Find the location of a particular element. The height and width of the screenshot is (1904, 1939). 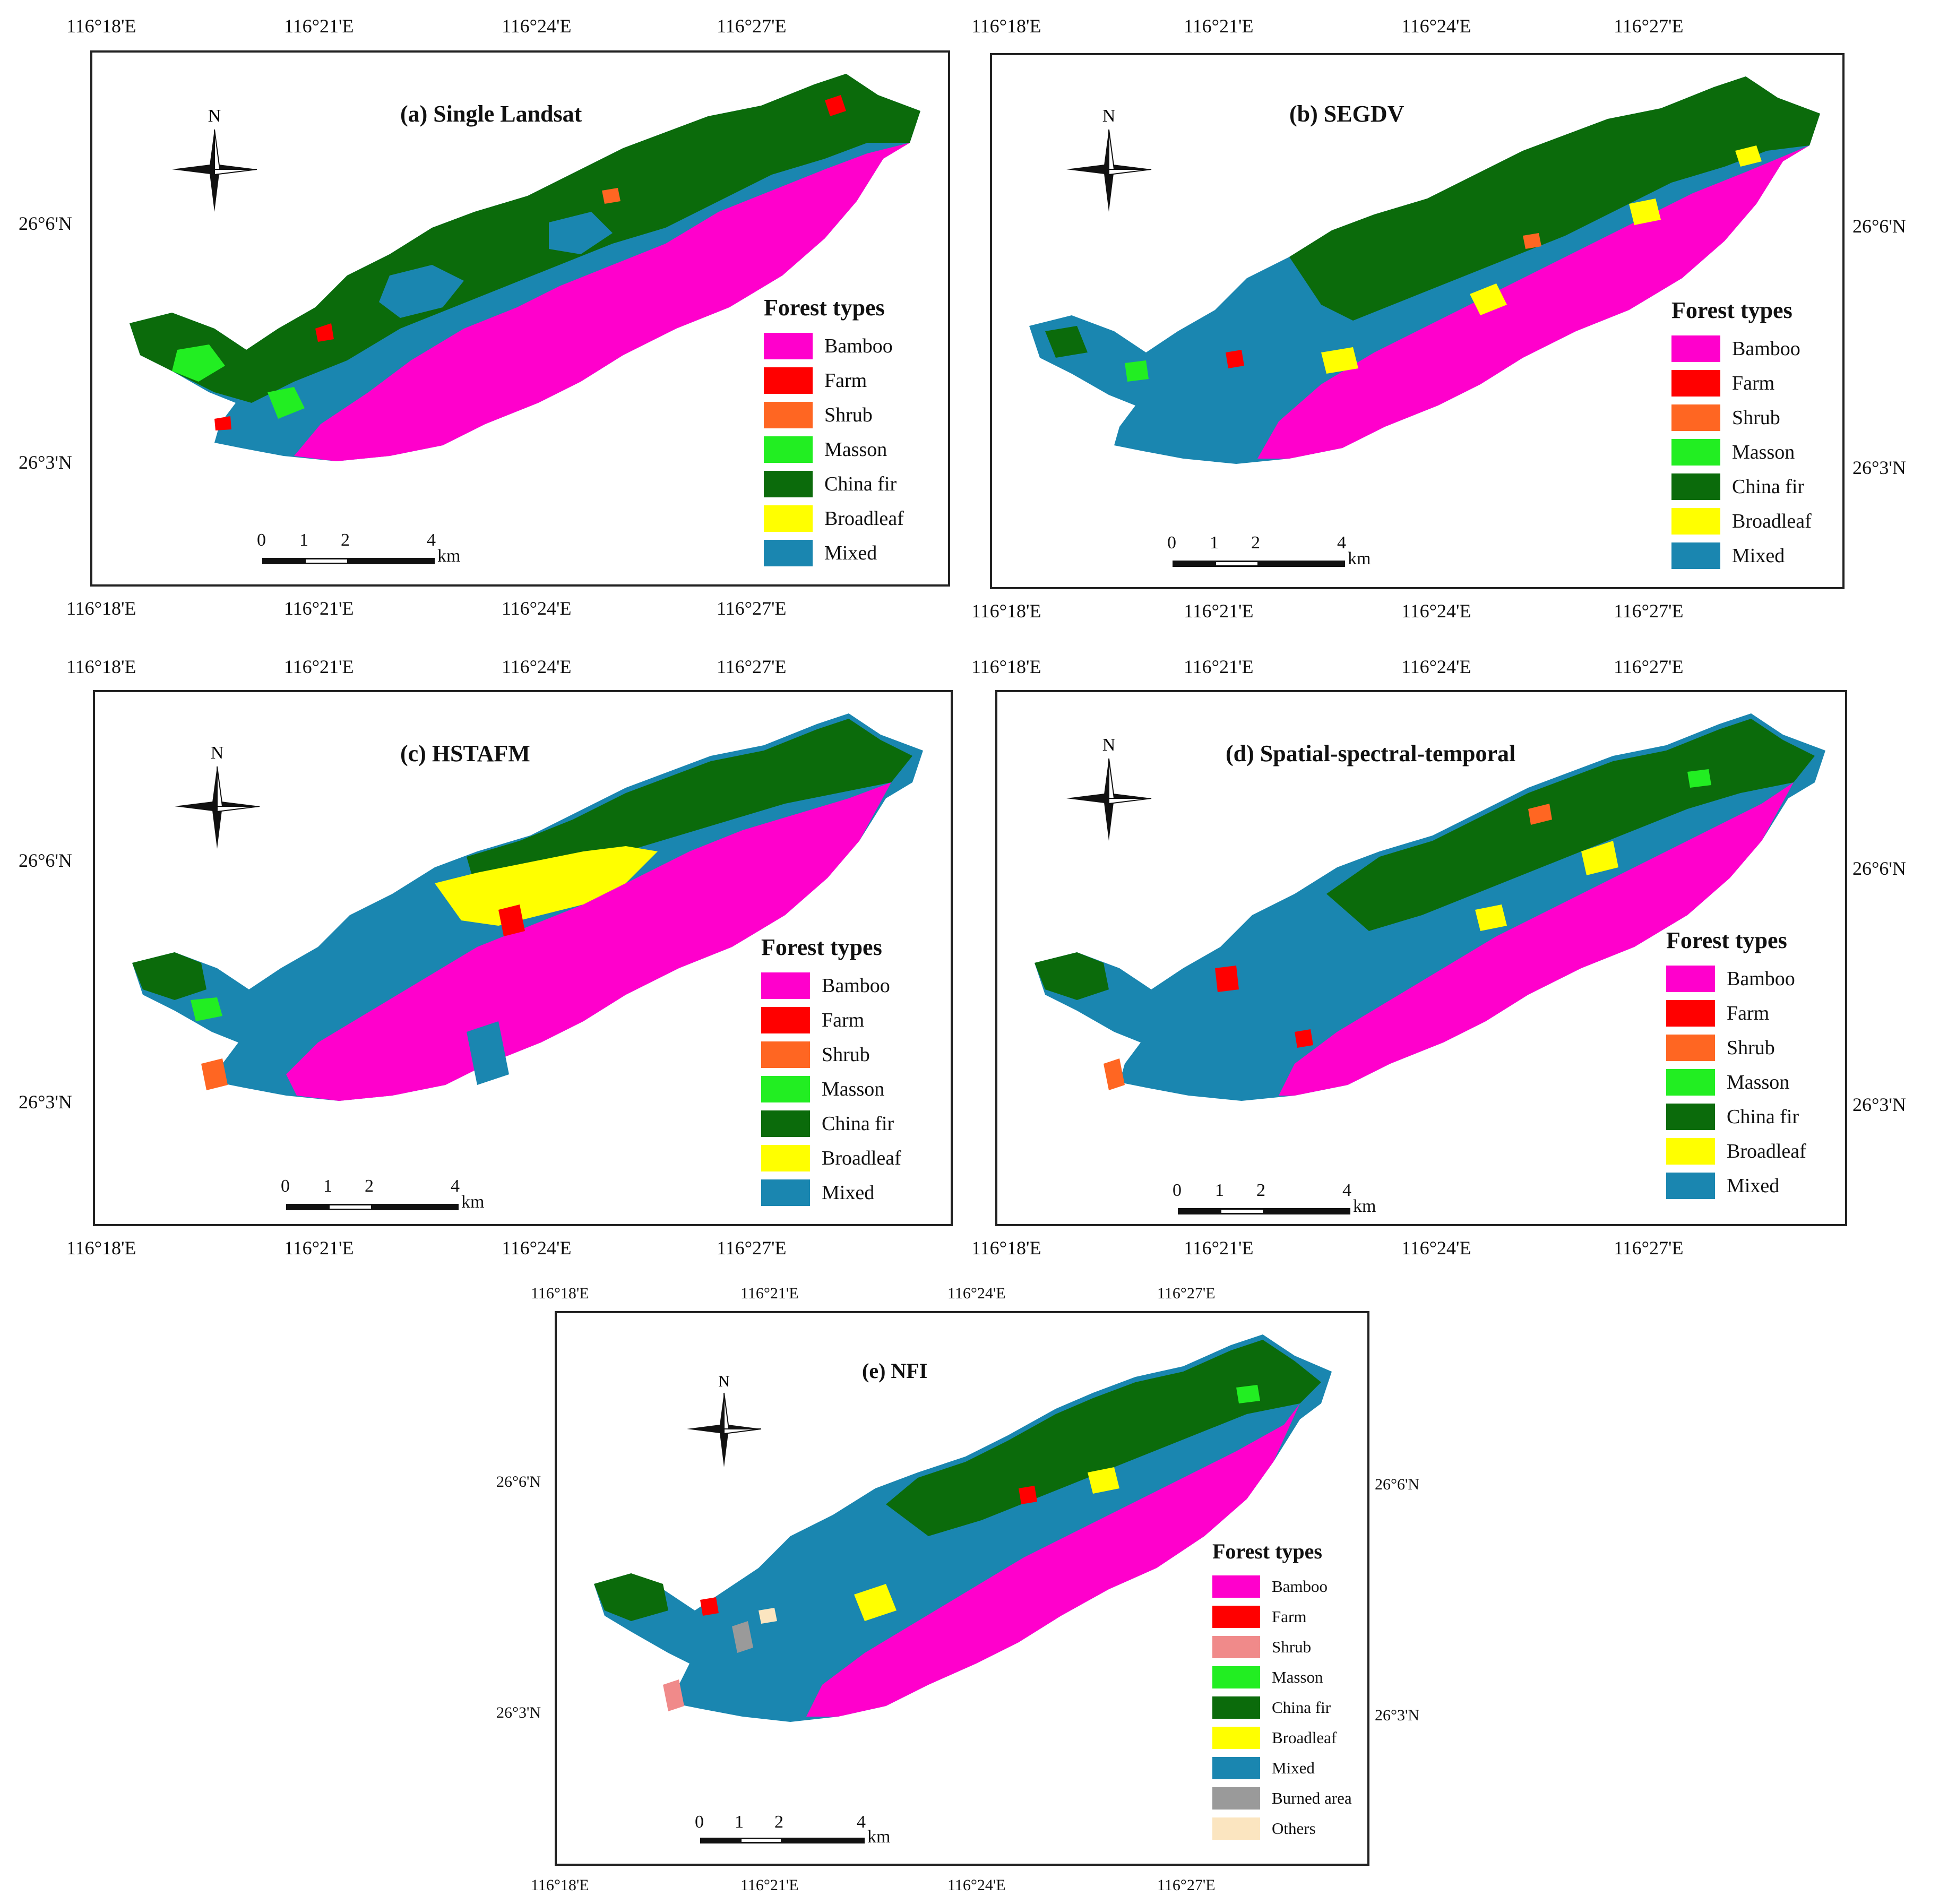

panel-title: (d) Spatial-spectral-temporal is located at coordinates (1371, 753).